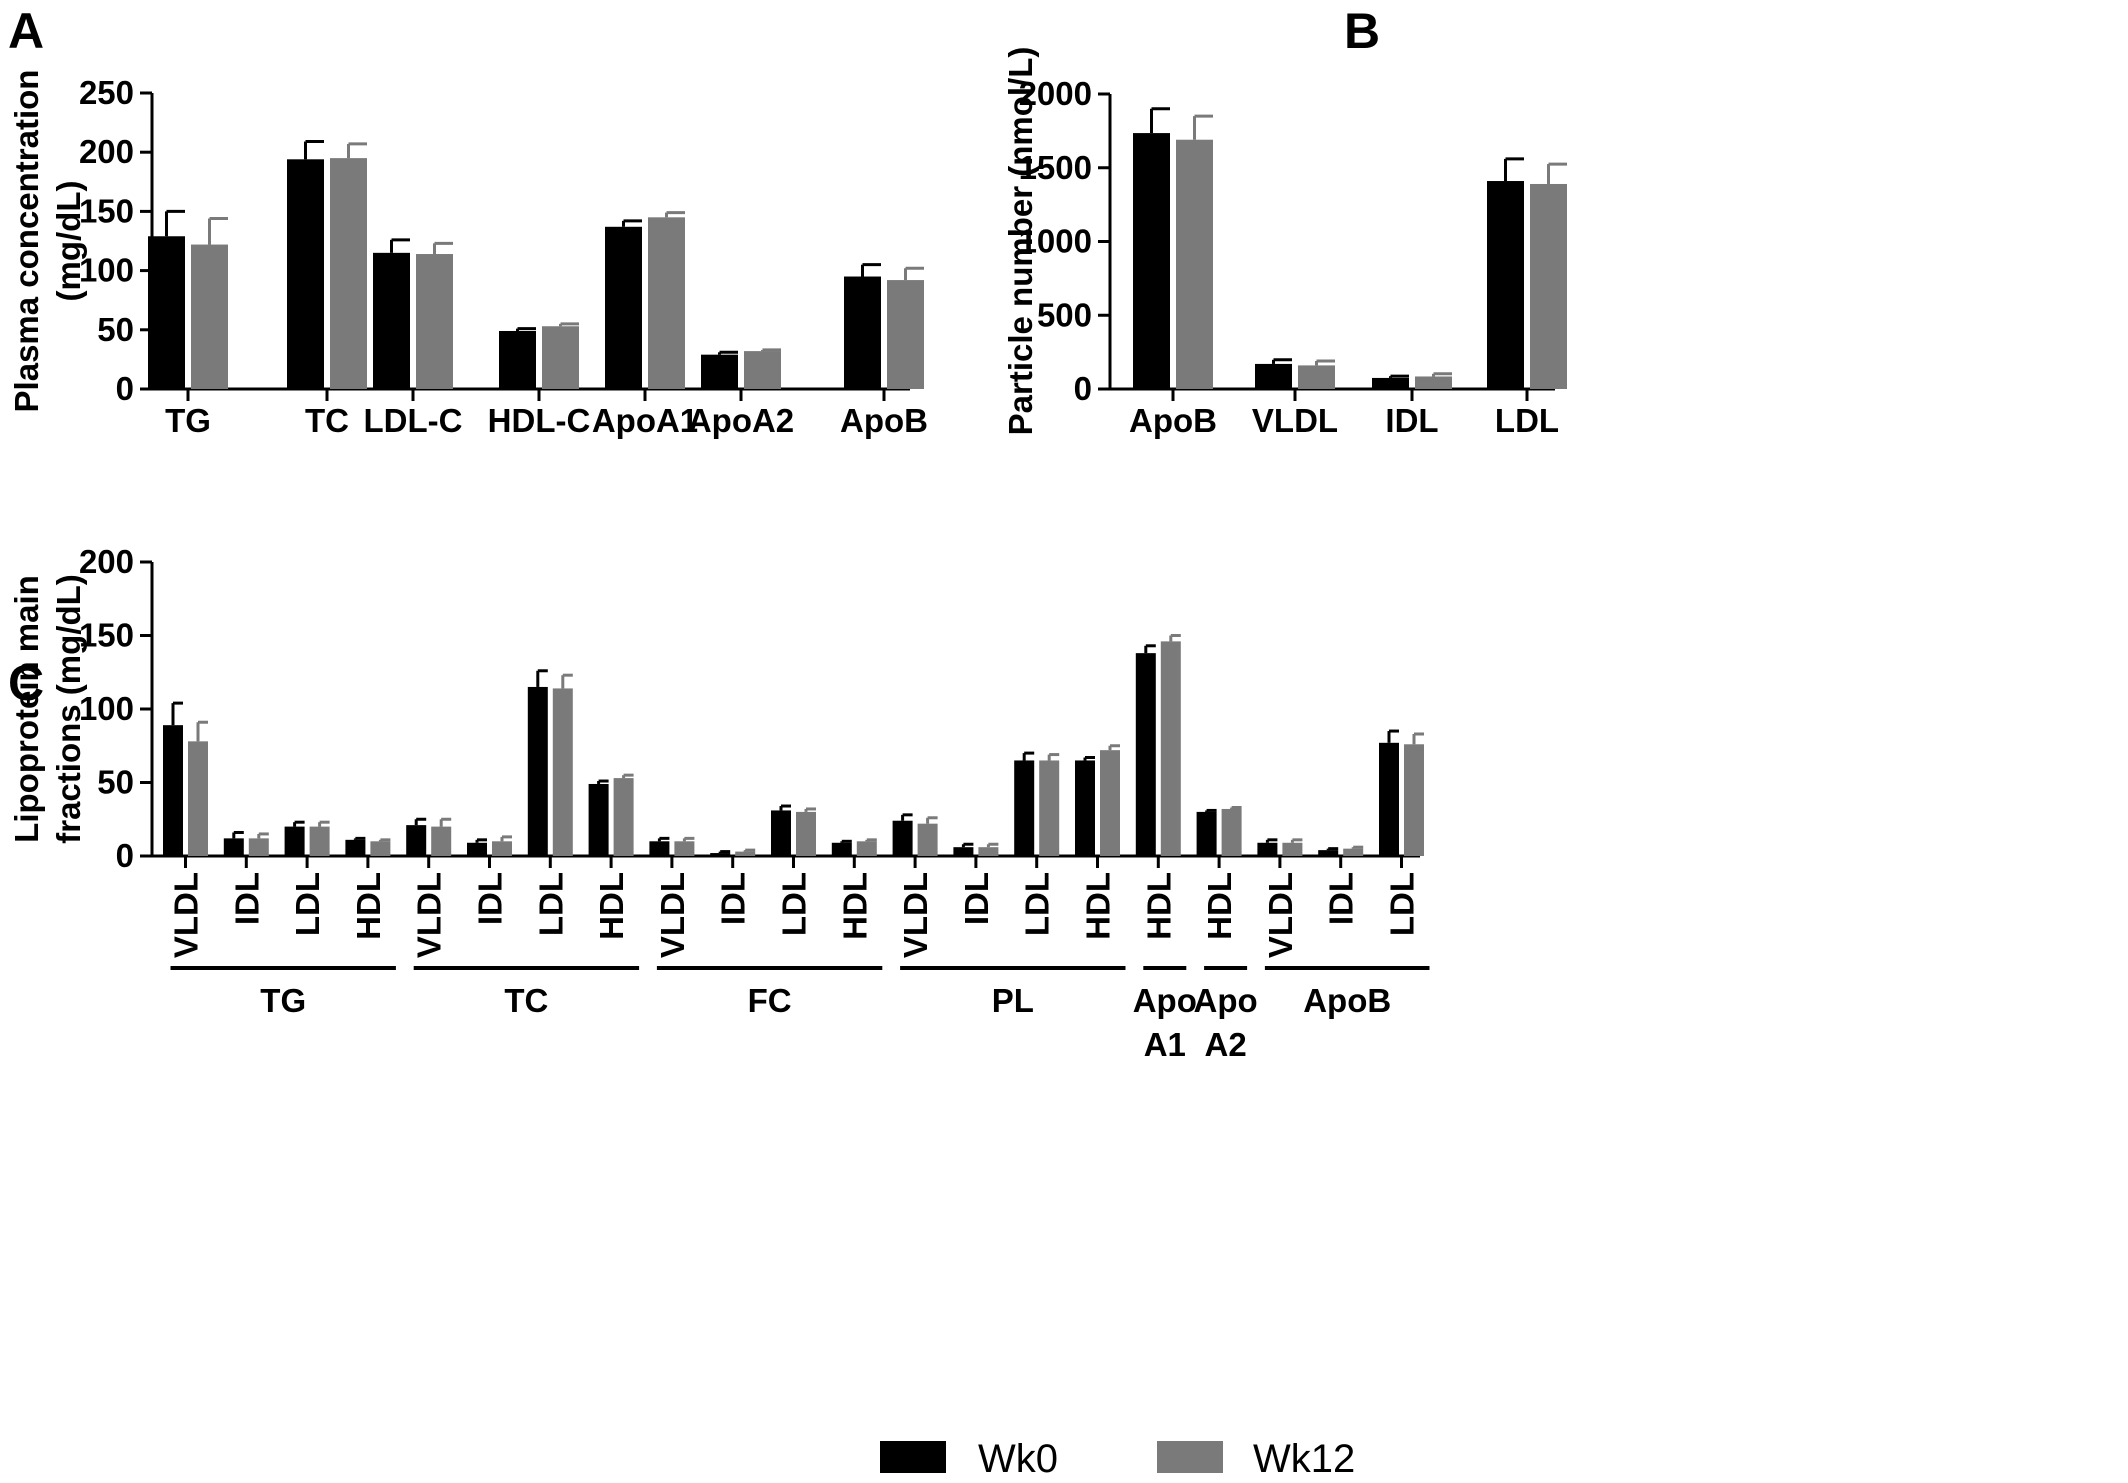  I want to click on panel-a-y-tick-label: 250, so click(106, 92).